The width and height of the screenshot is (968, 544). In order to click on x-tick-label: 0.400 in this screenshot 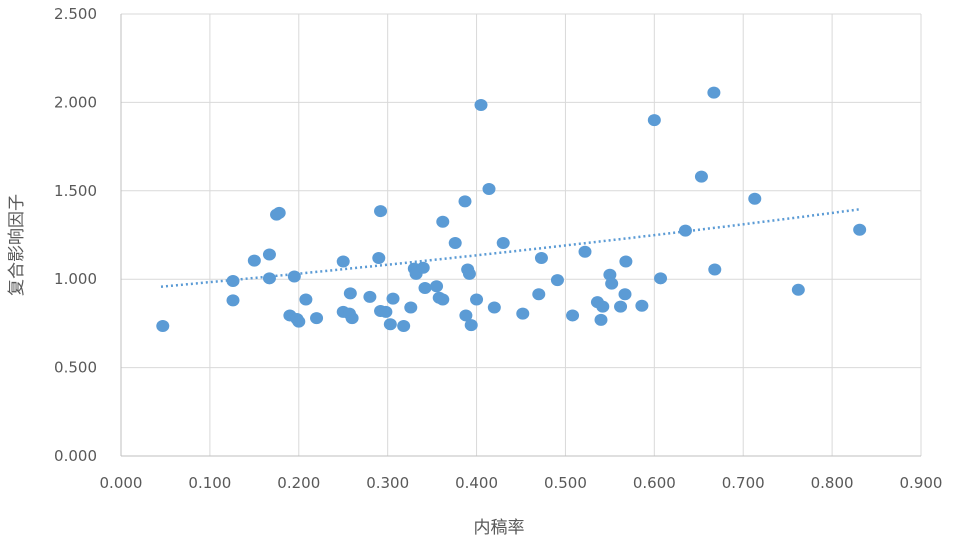, I will do `click(476, 483)`.